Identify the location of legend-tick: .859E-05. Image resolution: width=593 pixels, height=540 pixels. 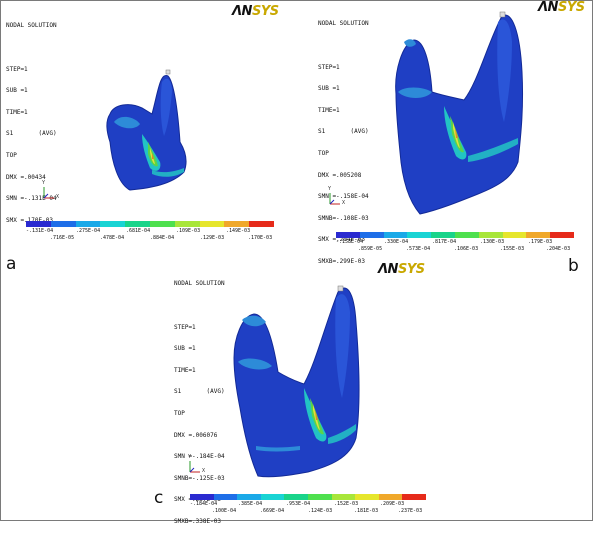
(370, 249).